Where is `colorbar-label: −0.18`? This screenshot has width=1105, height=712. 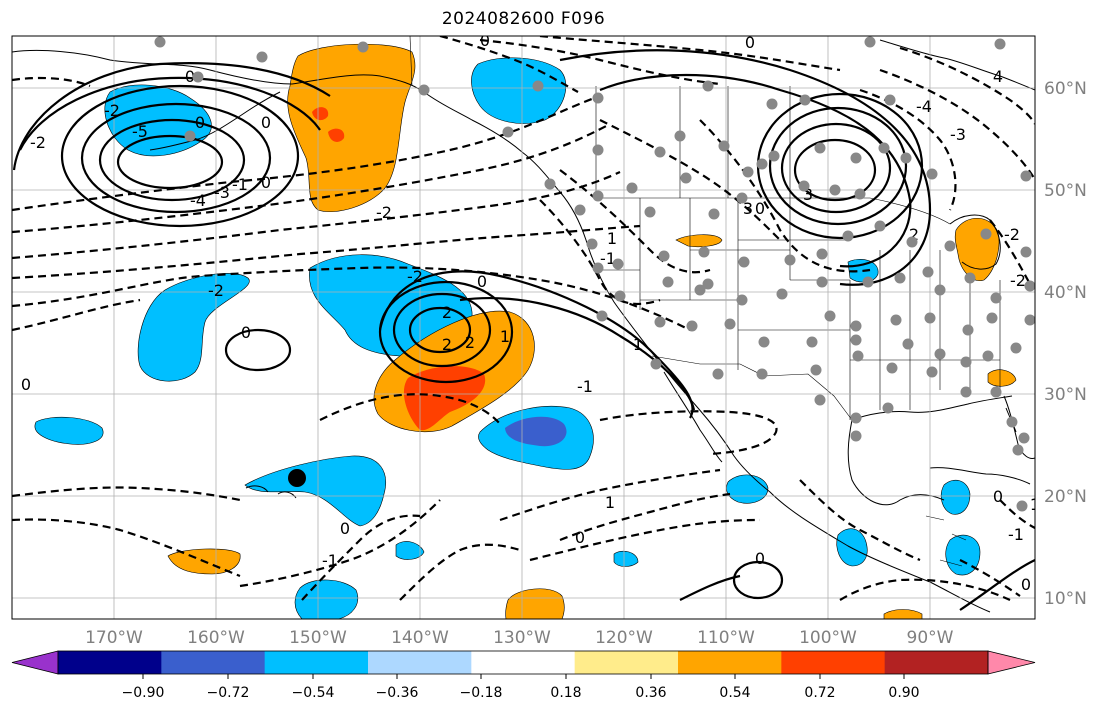
colorbar-label: −0.18 is located at coordinates (481, 693).